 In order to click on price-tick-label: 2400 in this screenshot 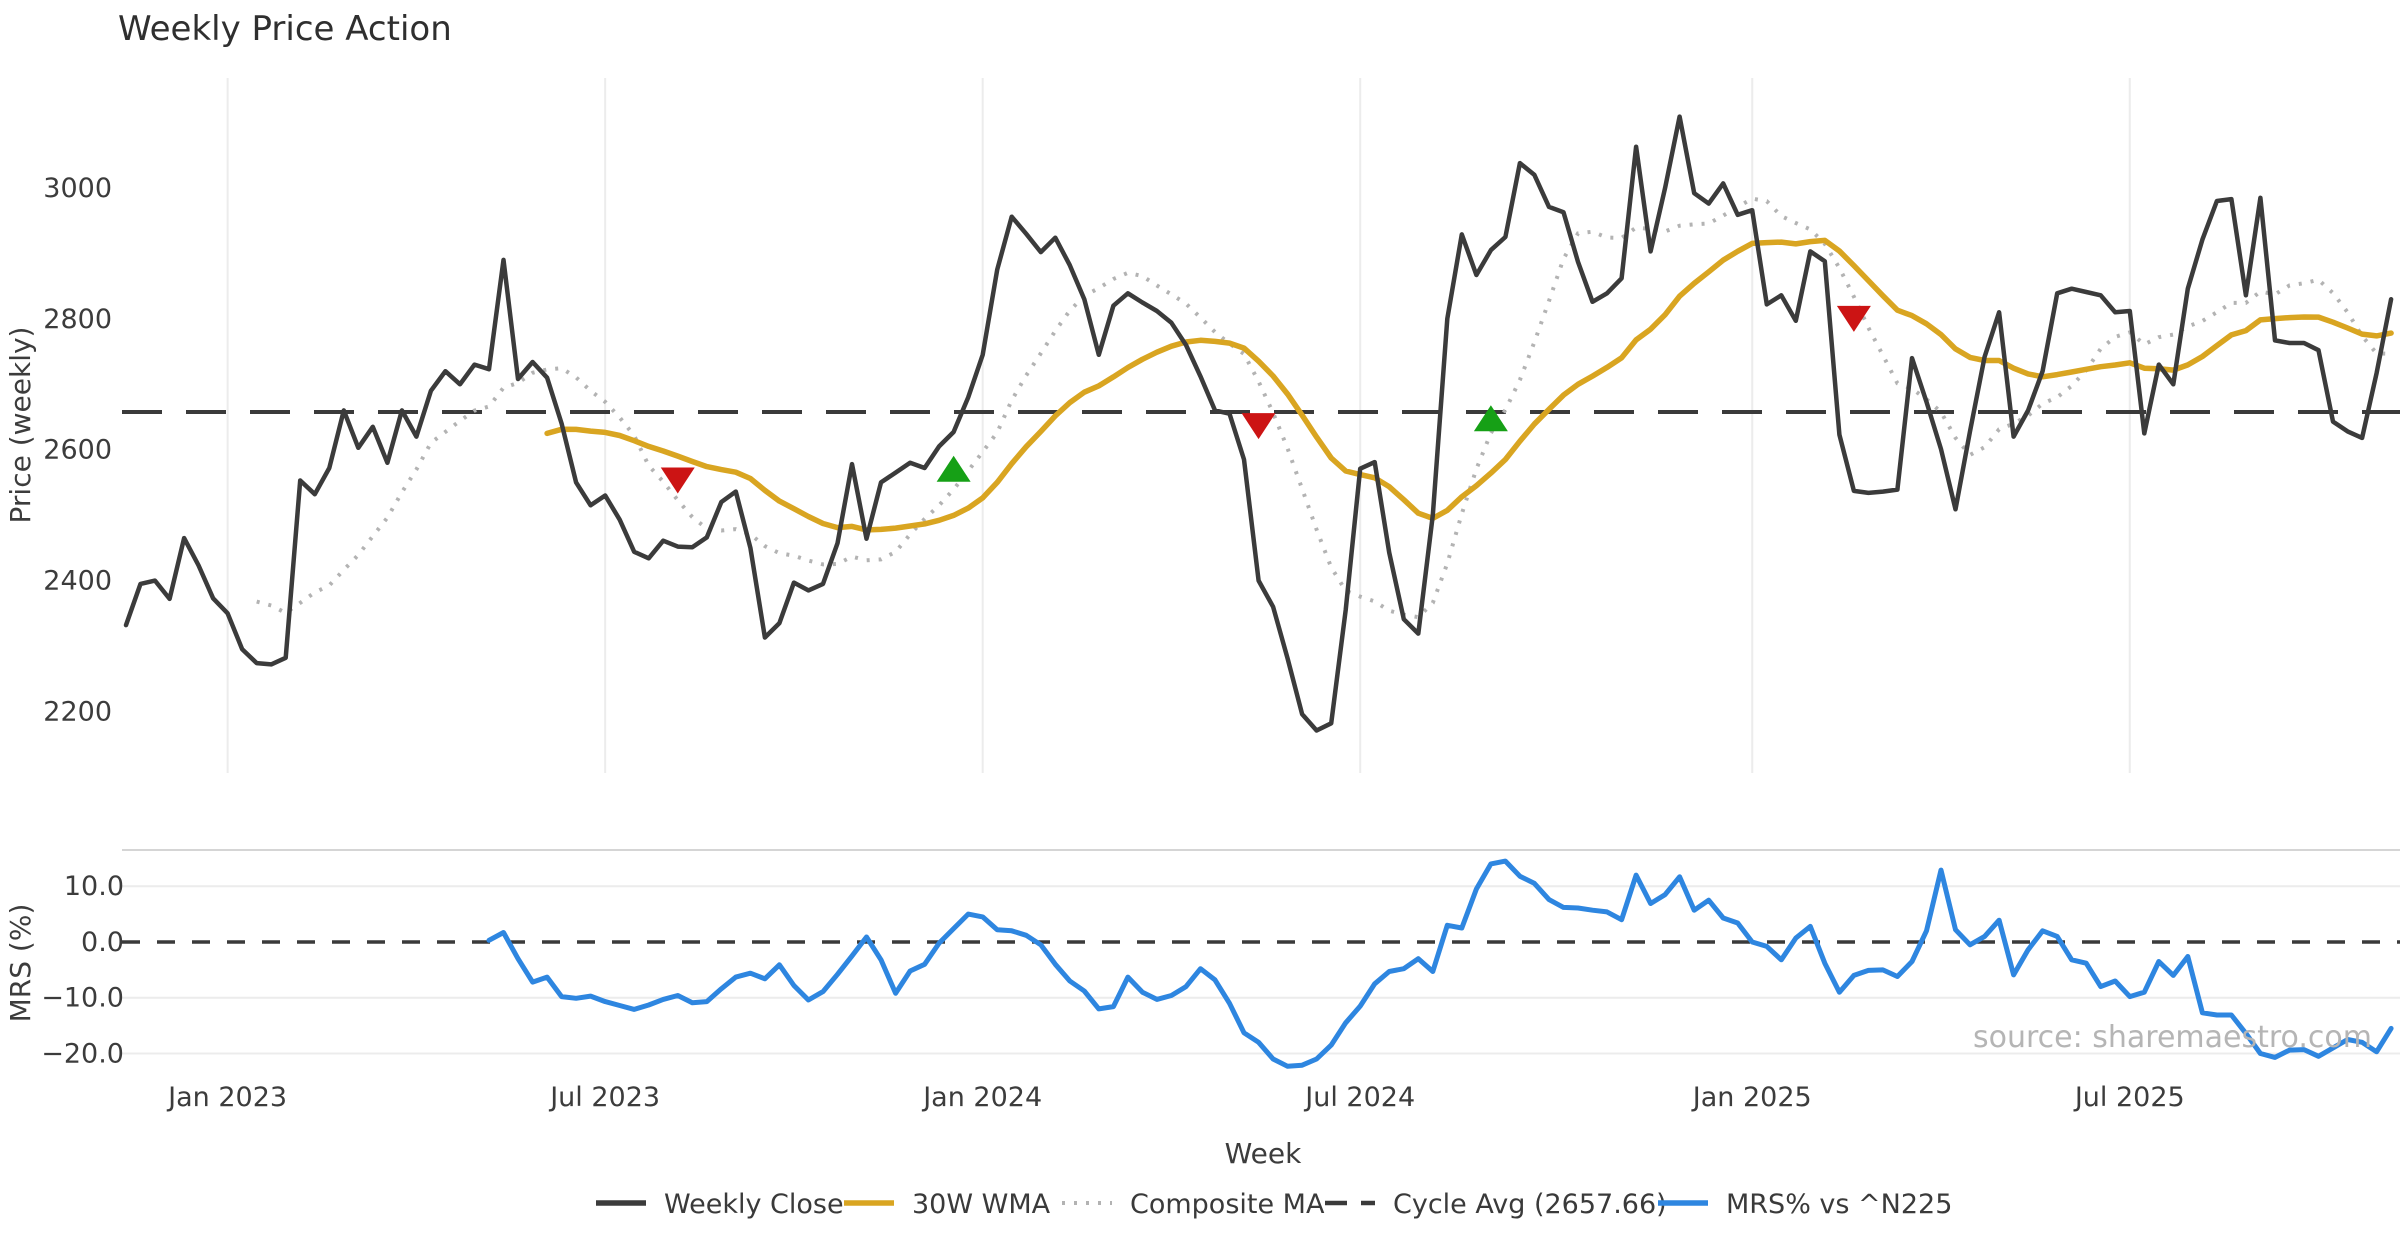, I will do `click(77, 581)`.